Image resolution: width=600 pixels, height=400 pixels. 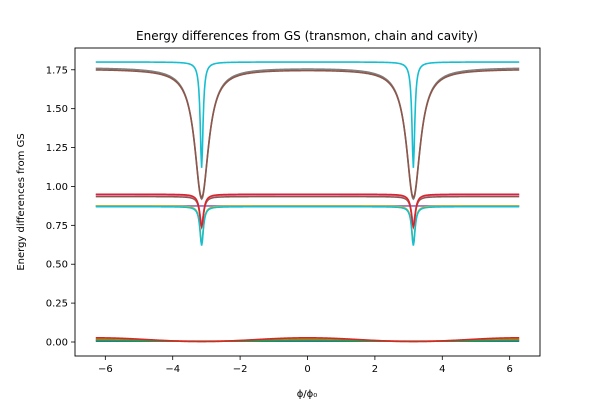 What do you see at coordinates (375, 369) in the screenshot?
I see `x-tick-label: 2` at bounding box center [375, 369].